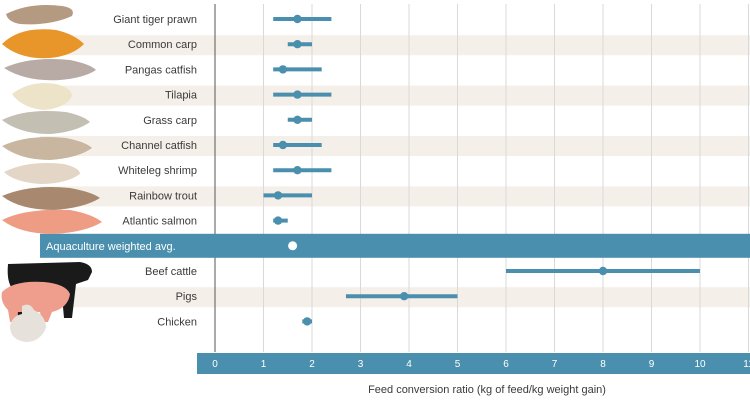 The image size is (750, 400). Describe the element at coordinates (652, 364) in the screenshot. I see `x-tick-label: 9` at that location.